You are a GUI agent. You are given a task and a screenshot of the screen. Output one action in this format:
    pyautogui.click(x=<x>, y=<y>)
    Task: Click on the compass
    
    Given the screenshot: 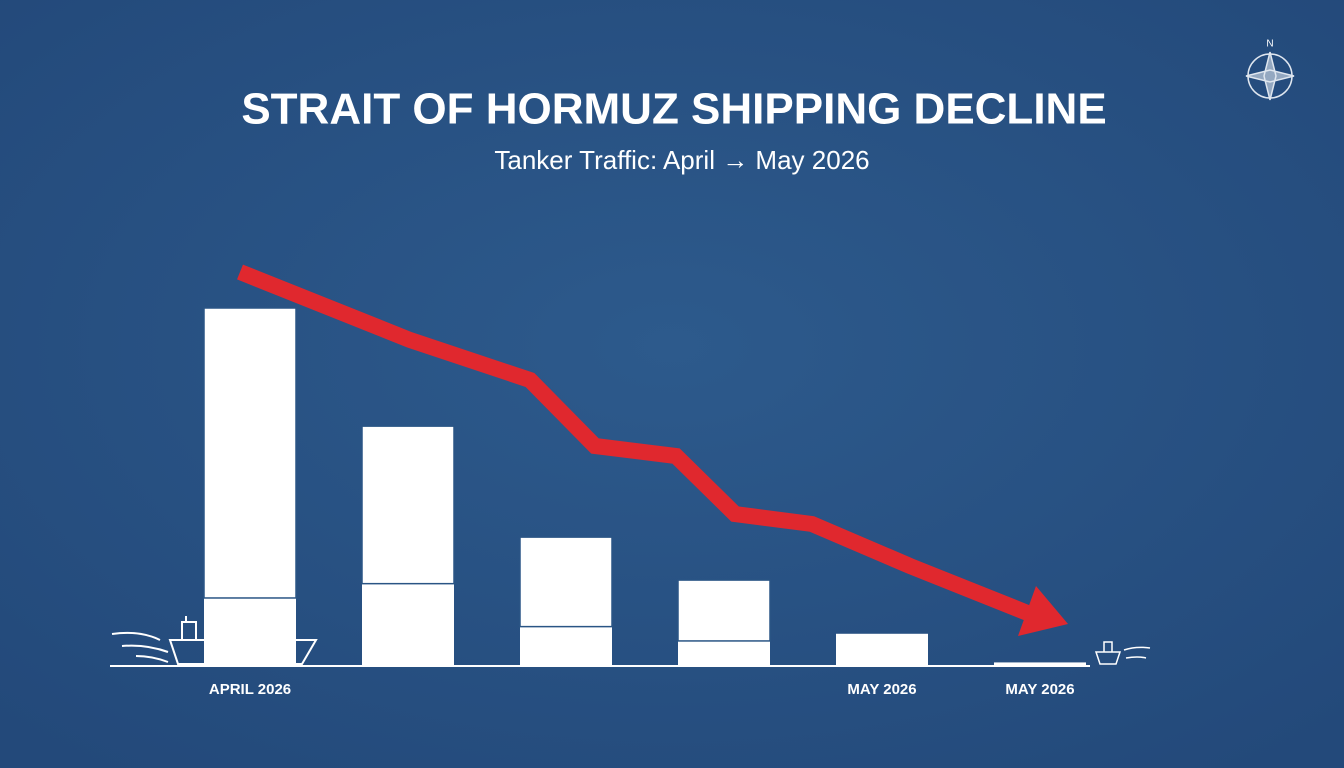 What is the action you would take?
    pyautogui.click(x=1270, y=76)
    